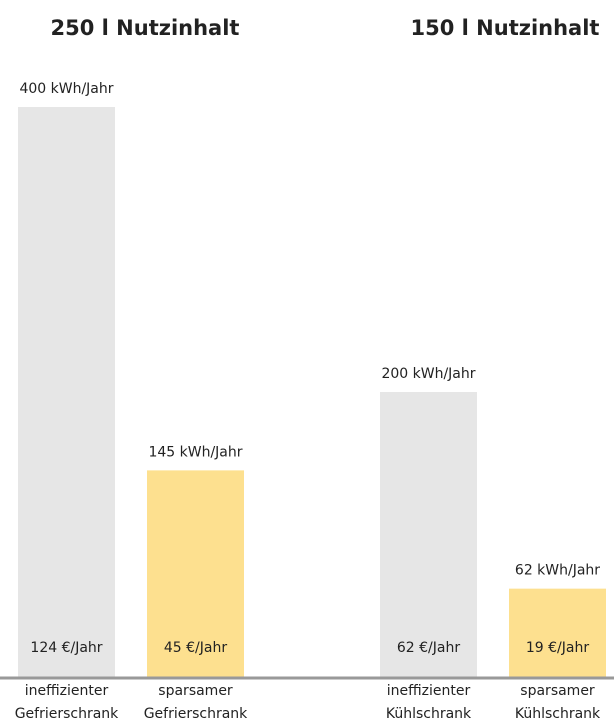 The width and height of the screenshot is (614, 726). What do you see at coordinates (195, 648) in the screenshot?
I see `cost-label: 45 €/Jahr` at bounding box center [195, 648].